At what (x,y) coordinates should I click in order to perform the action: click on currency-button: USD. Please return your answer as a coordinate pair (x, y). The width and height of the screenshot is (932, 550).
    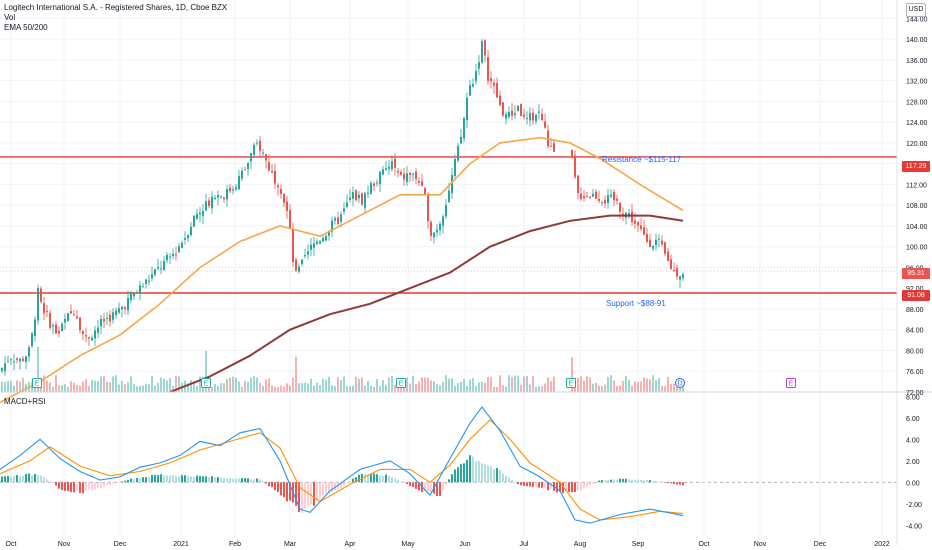
    Looking at the image, I should click on (916, 10).